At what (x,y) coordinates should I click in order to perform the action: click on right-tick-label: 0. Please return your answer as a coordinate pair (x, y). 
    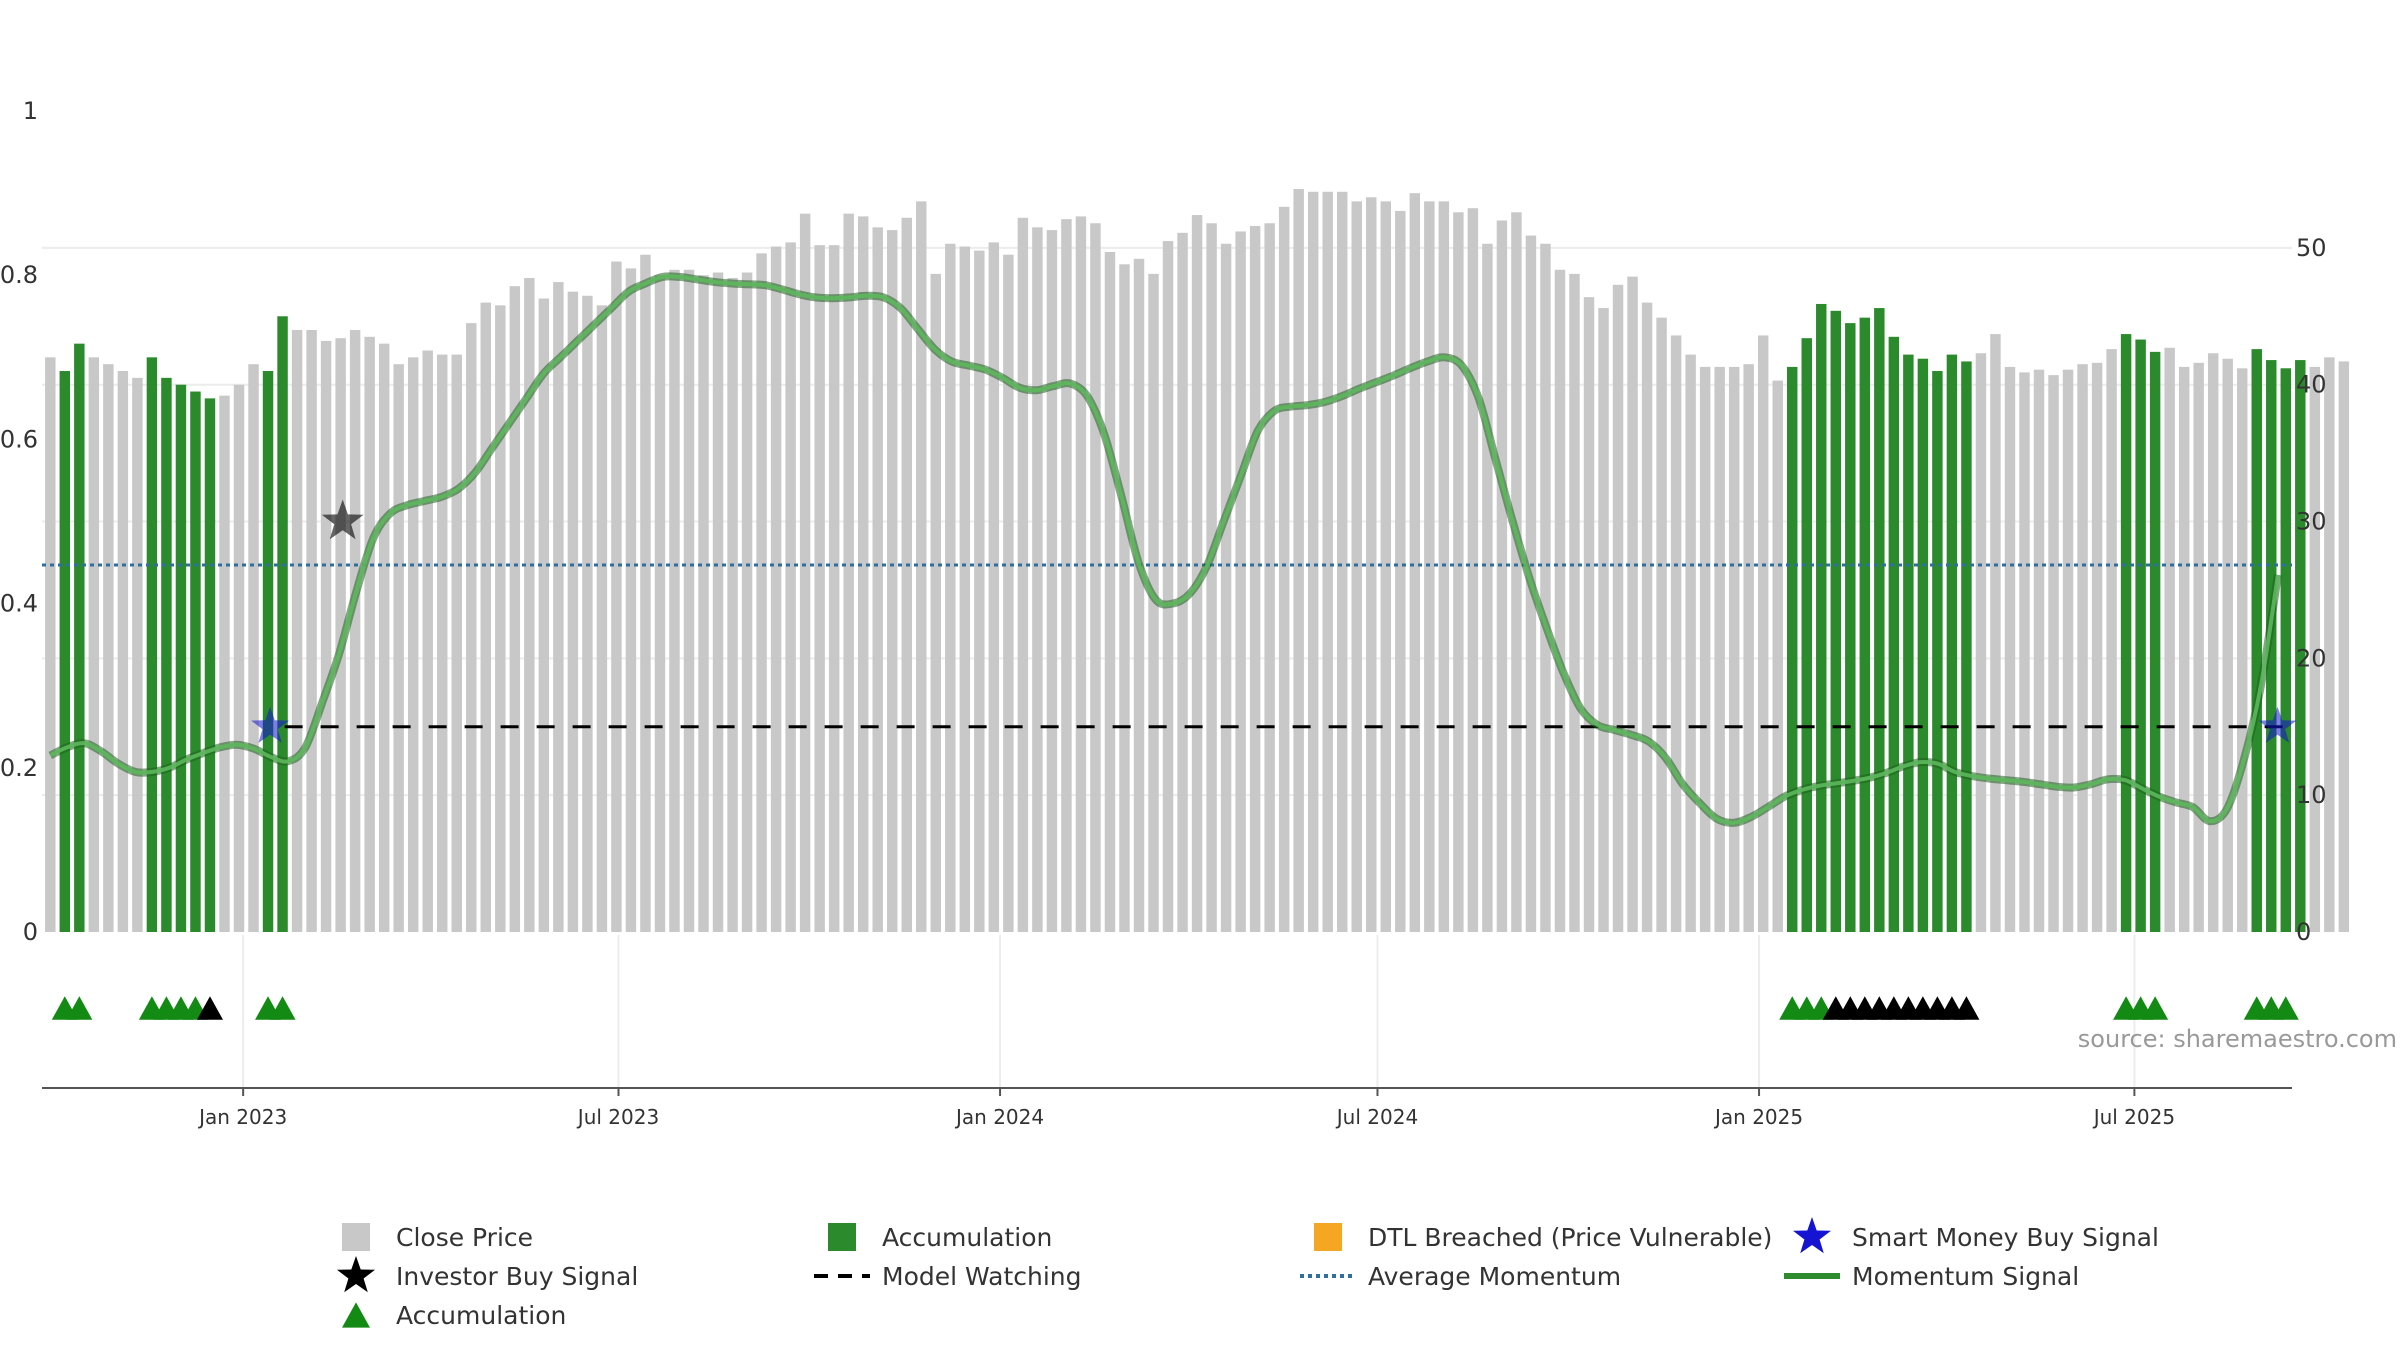
    Looking at the image, I should click on (2303, 932).